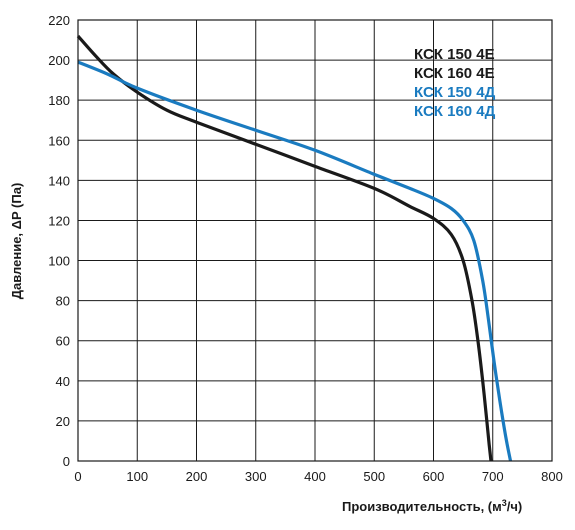 The image size is (575, 530). I want to click on y-tick-label: 220, so click(59, 20).